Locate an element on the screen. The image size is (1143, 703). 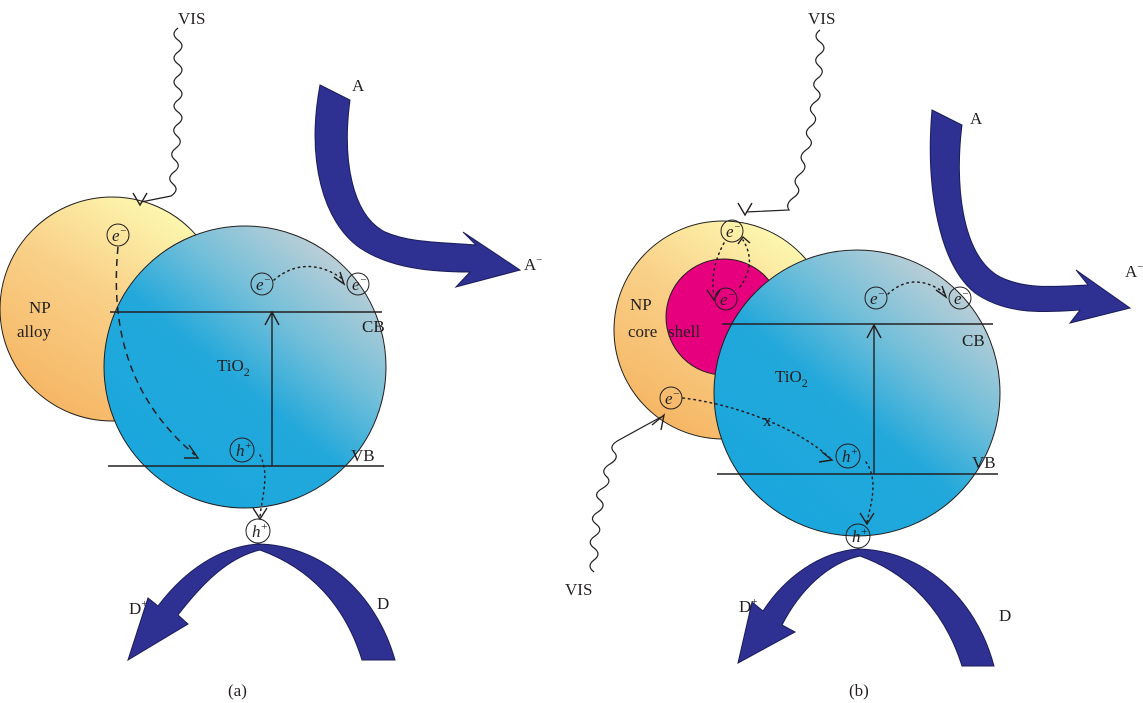
blocked-mark-b: x is located at coordinates (767, 420).